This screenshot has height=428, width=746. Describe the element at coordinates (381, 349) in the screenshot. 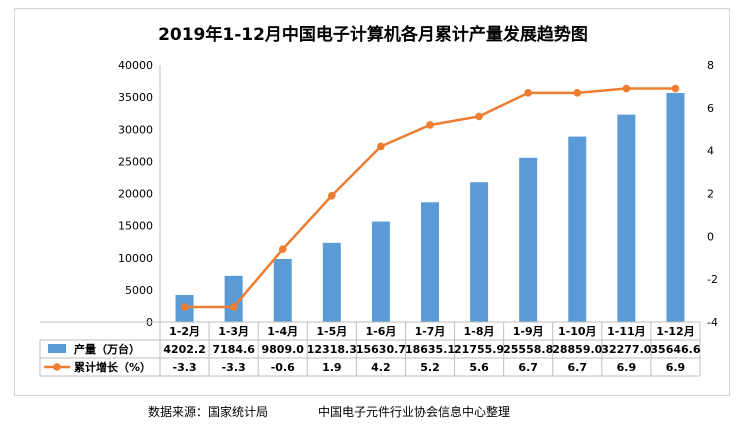

I see `bar-value-label: 15630.7` at that location.